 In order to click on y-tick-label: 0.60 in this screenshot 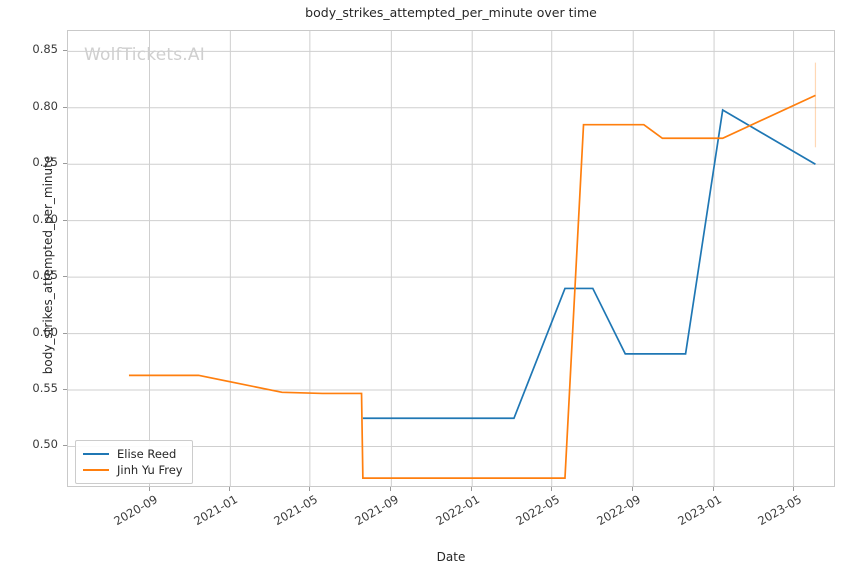, I will do `click(45, 331)`.